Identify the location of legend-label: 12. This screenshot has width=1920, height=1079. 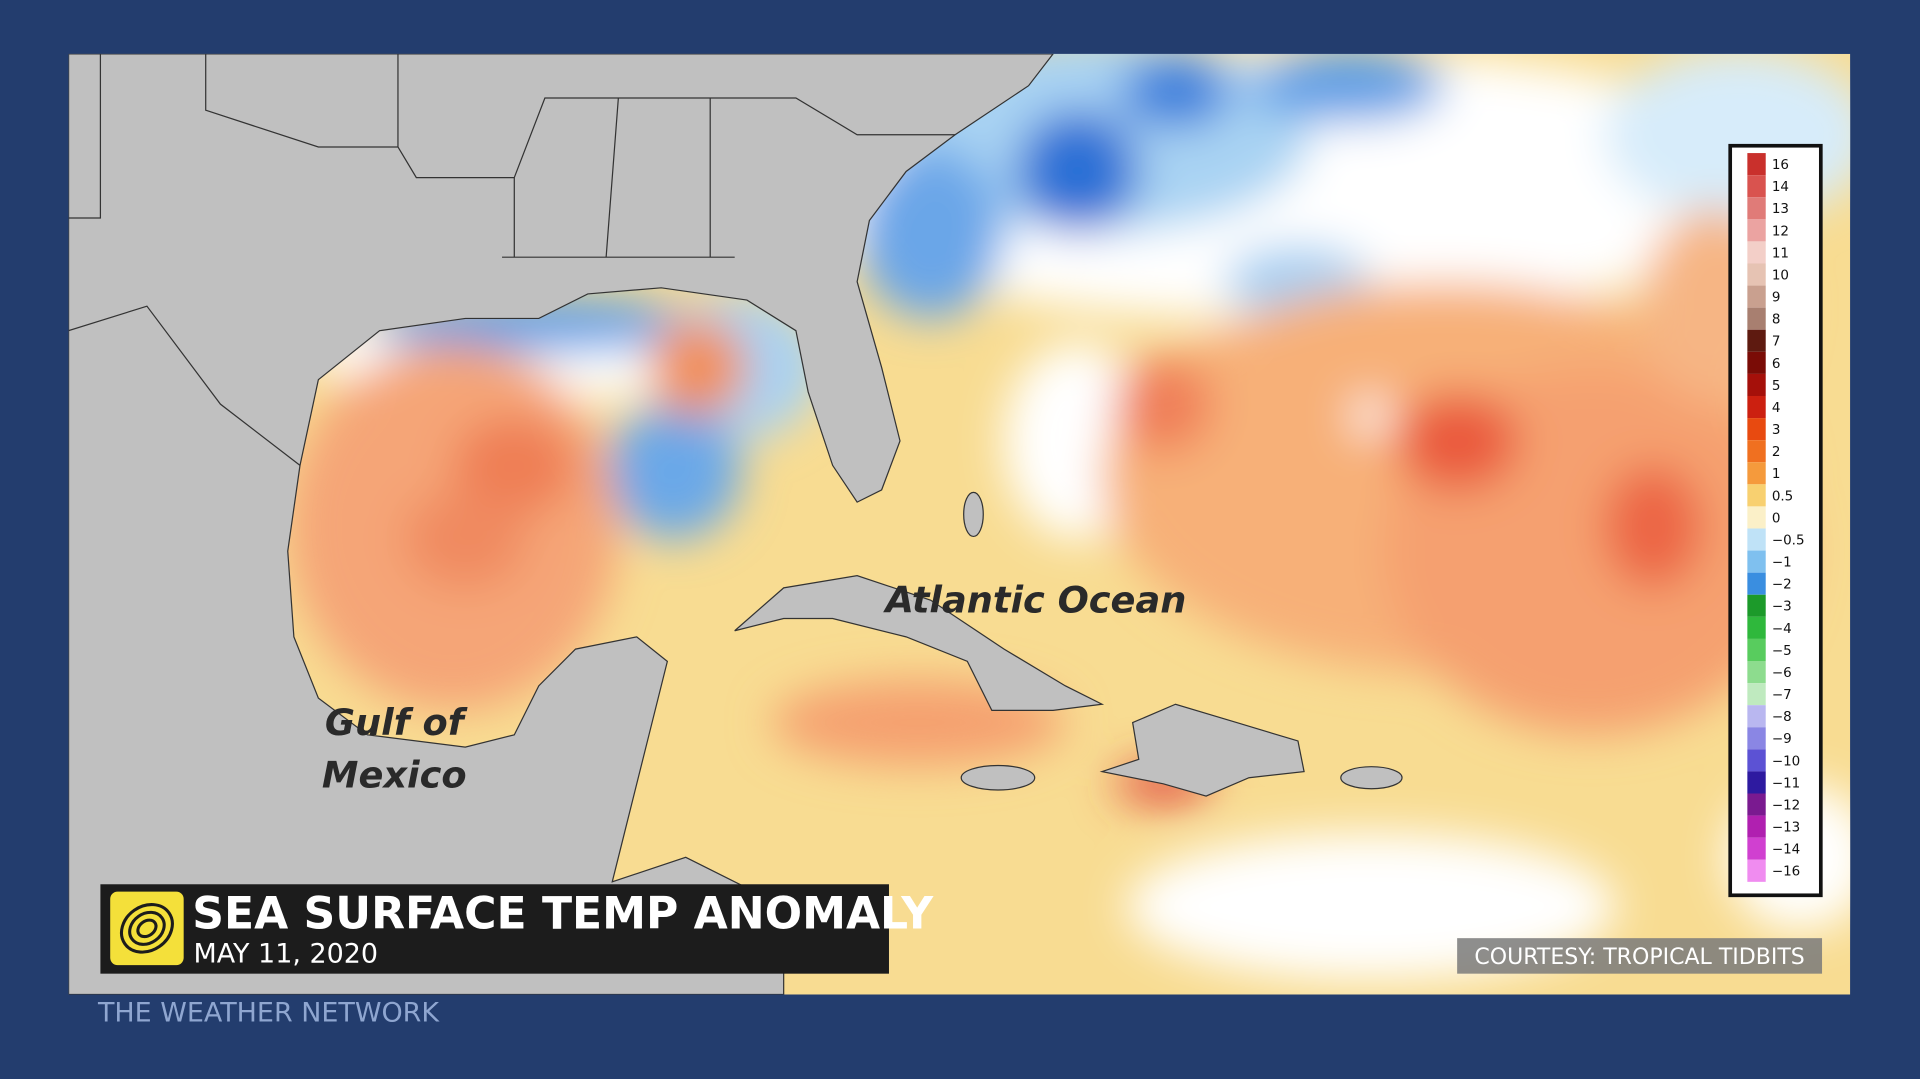
(1780, 231).